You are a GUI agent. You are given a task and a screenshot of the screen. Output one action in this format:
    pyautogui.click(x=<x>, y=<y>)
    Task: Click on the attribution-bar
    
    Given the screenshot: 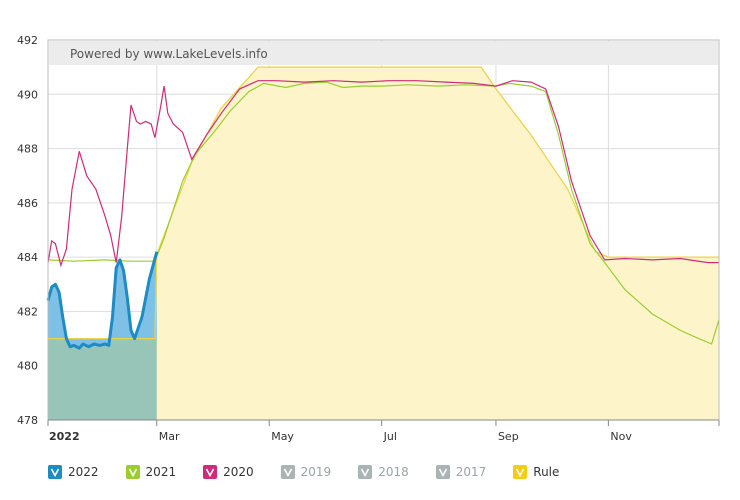 What is the action you would take?
    pyautogui.click(x=383, y=53)
    